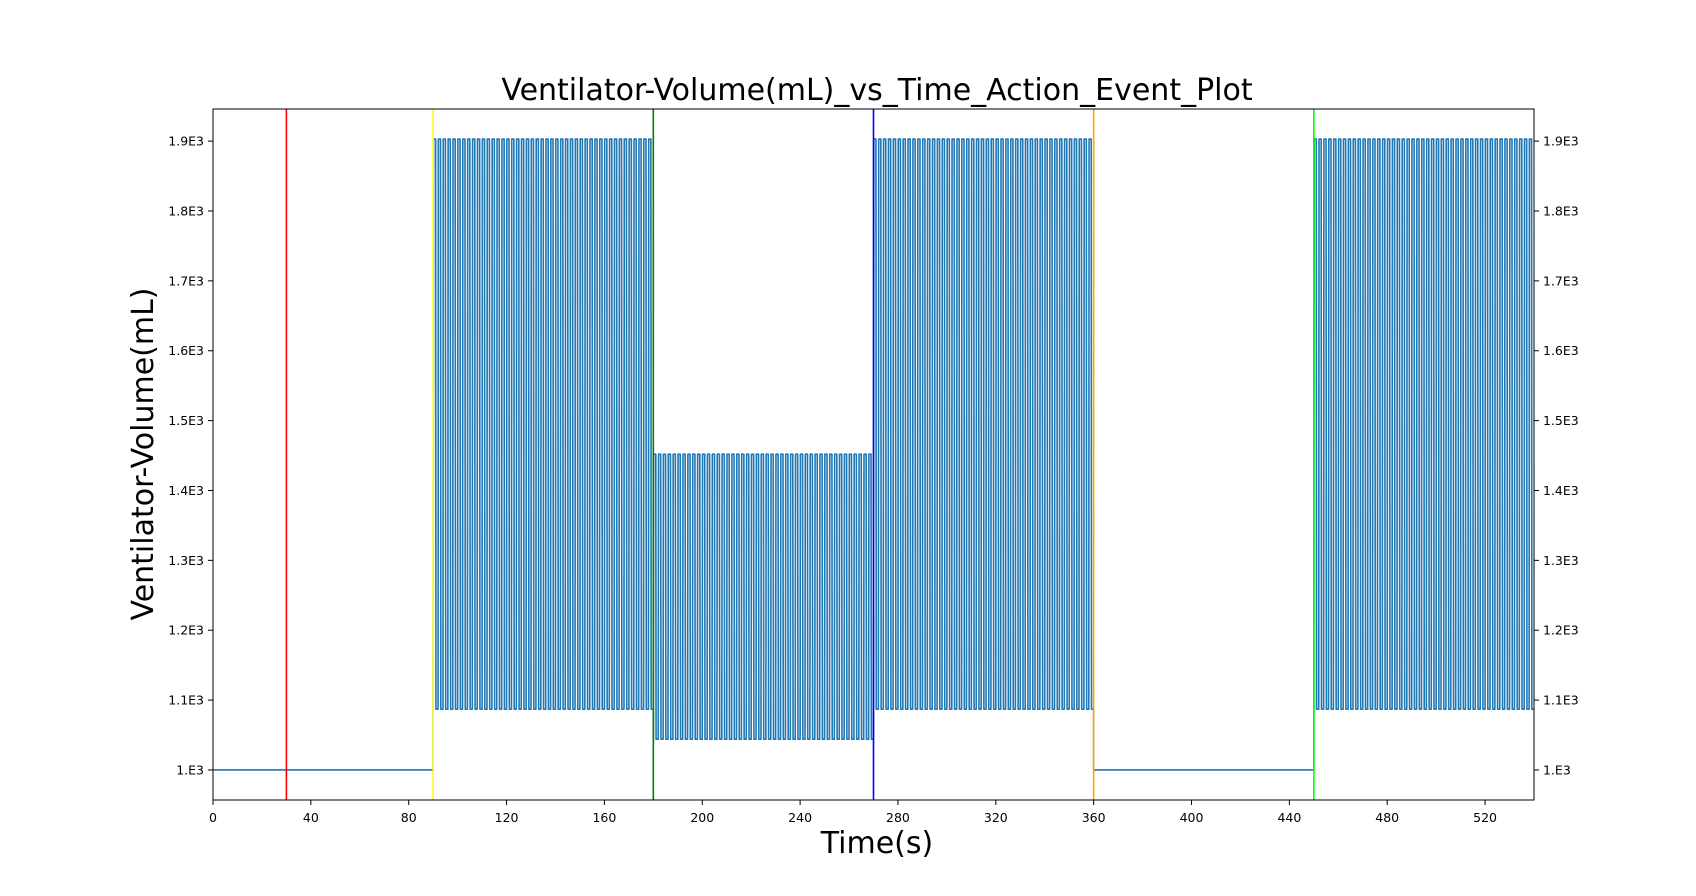 This screenshot has height=896, width=1696. Describe the element at coordinates (186, 420) in the screenshot. I see `y-tick-label-left: 1.5E3` at that location.